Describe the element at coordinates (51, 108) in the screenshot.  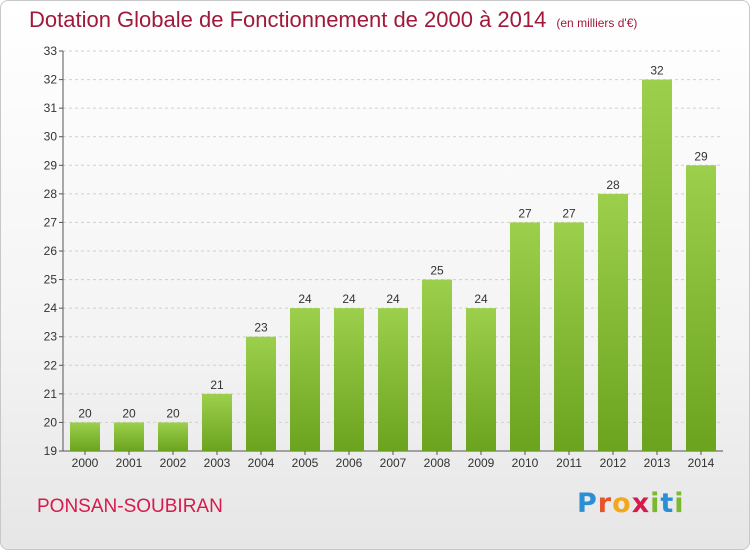
I see `y-tick-label: 31` at that location.